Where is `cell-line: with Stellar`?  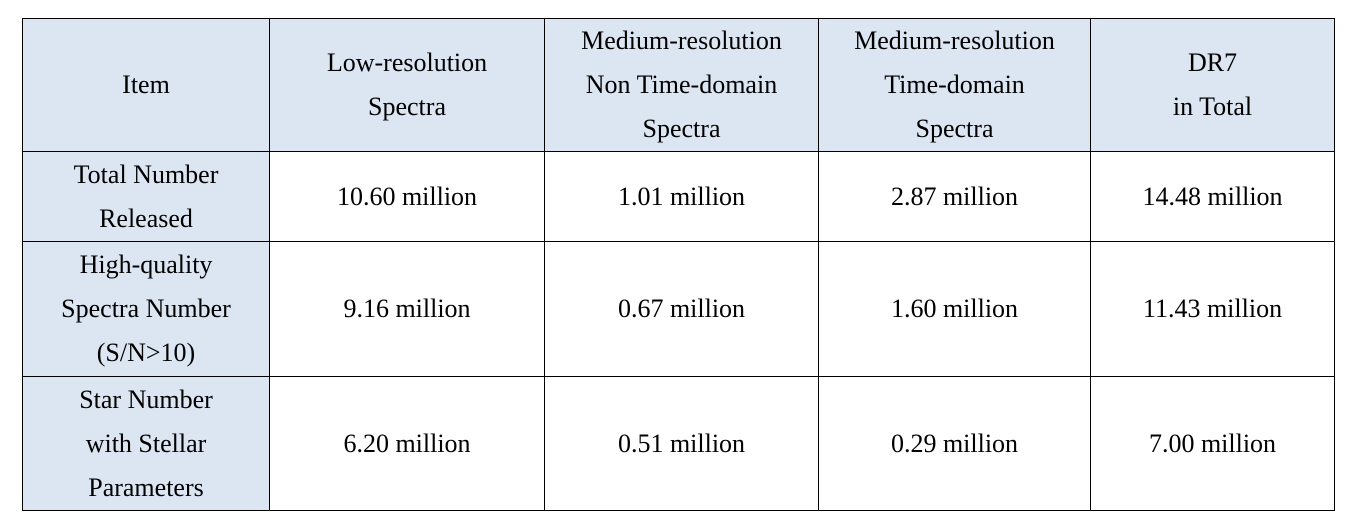
cell-line: with Stellar is located at coordinates (146, 443).